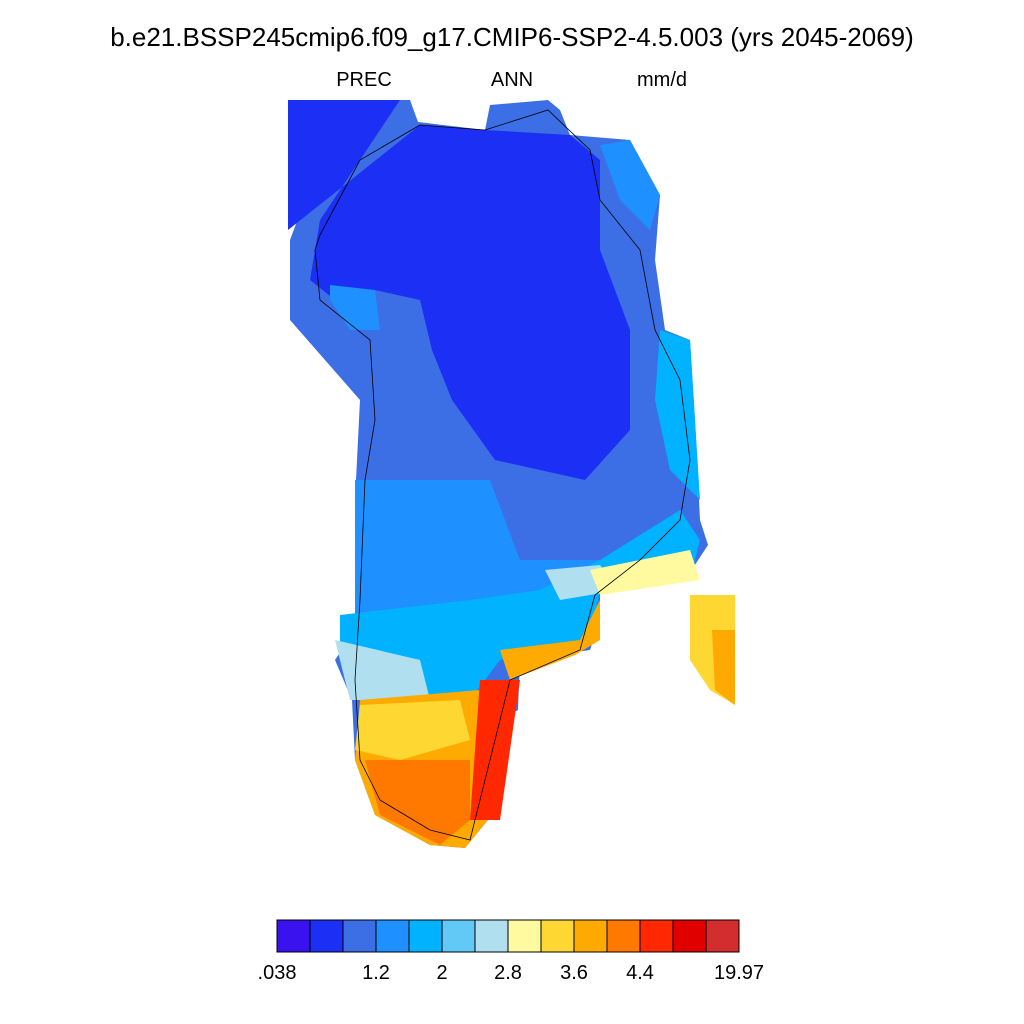 The image size is (1024, 1024). I want to click on region-blue, so click(477, 550).